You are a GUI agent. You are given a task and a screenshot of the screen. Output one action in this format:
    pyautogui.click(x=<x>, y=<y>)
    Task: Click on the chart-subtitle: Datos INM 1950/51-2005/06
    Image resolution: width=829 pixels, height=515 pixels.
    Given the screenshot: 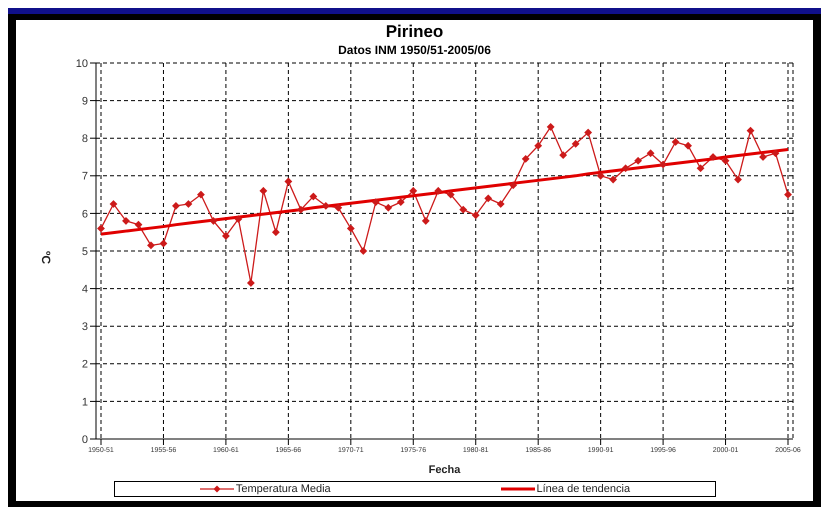 What is the action you would take?
    pyautogui.click(x=414, y=50)
    